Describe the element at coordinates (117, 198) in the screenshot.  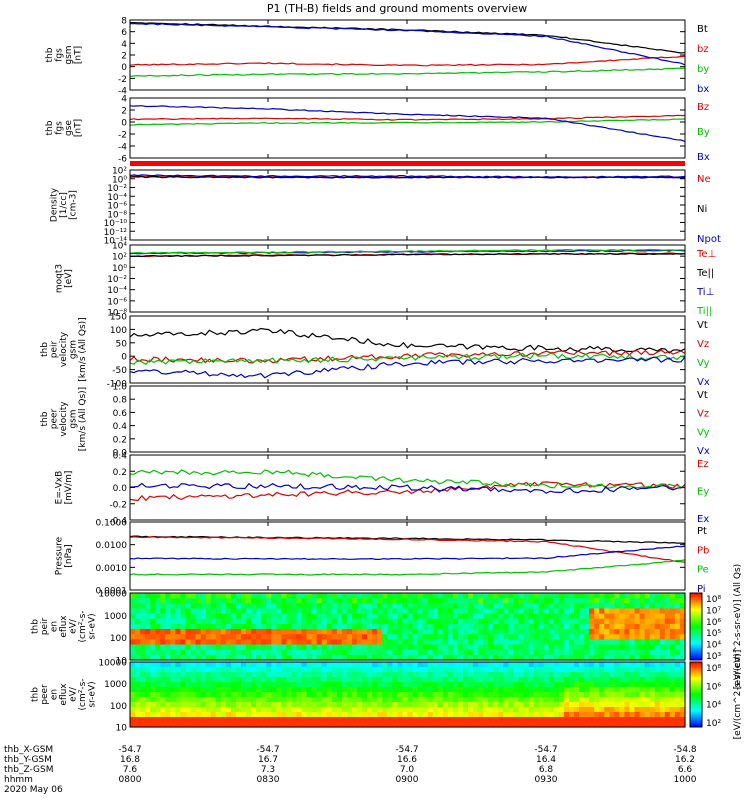
I see `y-tick-label: 10⁻⁴` at that location.